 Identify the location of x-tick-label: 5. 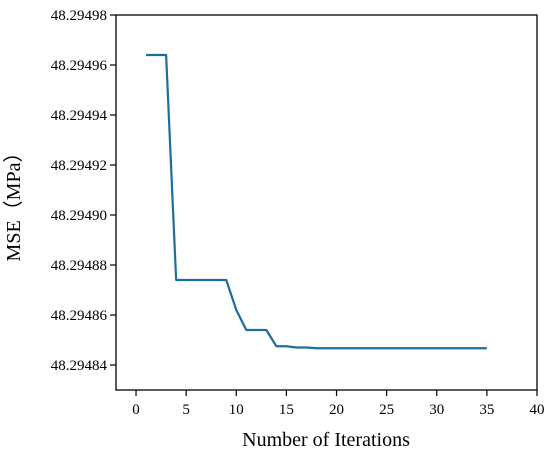
(186, 410).